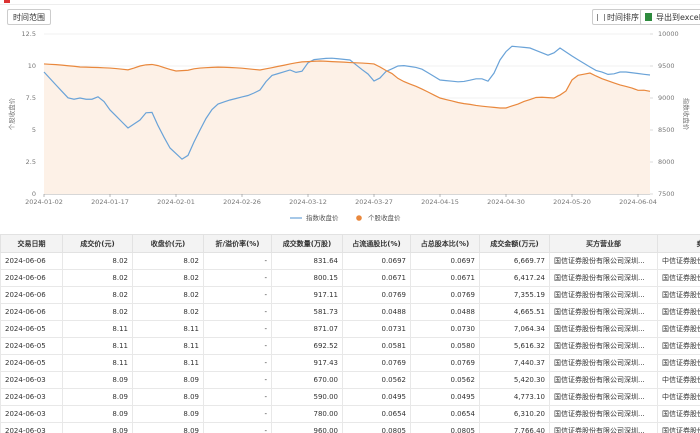 The width and height of the screenshot is (700, 433). What do you see at coordinates (670, 17) in the screenshot?
I see `export-button: 导出到excel` at bounding box center [670, 17].